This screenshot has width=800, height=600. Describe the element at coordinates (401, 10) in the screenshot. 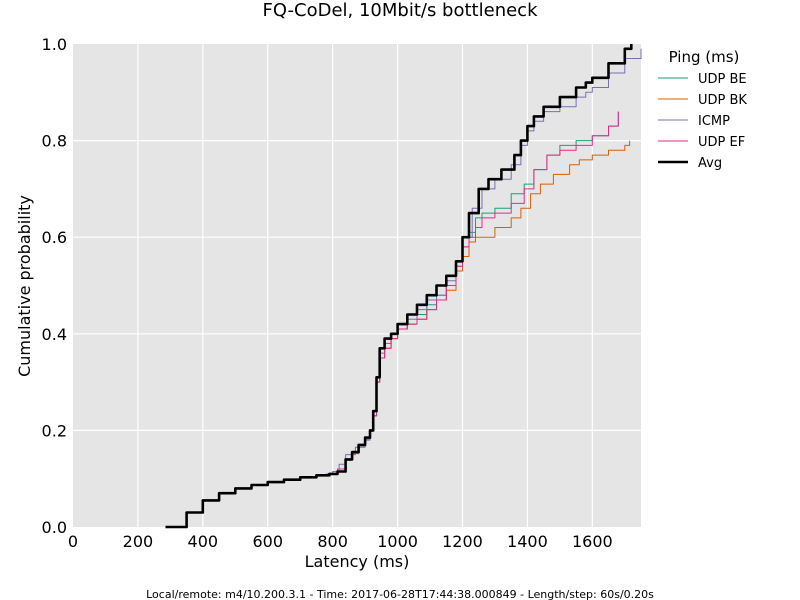

I see `chart-title: FQ-CoDel, 10Mbit/s bottleneck` at that location.